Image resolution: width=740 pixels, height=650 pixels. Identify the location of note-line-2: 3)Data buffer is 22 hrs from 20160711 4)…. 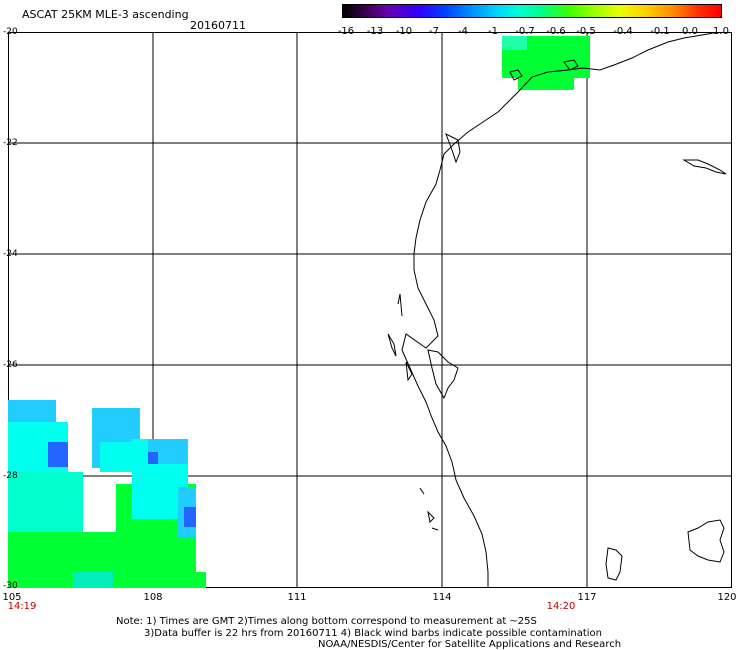
(373, 633).